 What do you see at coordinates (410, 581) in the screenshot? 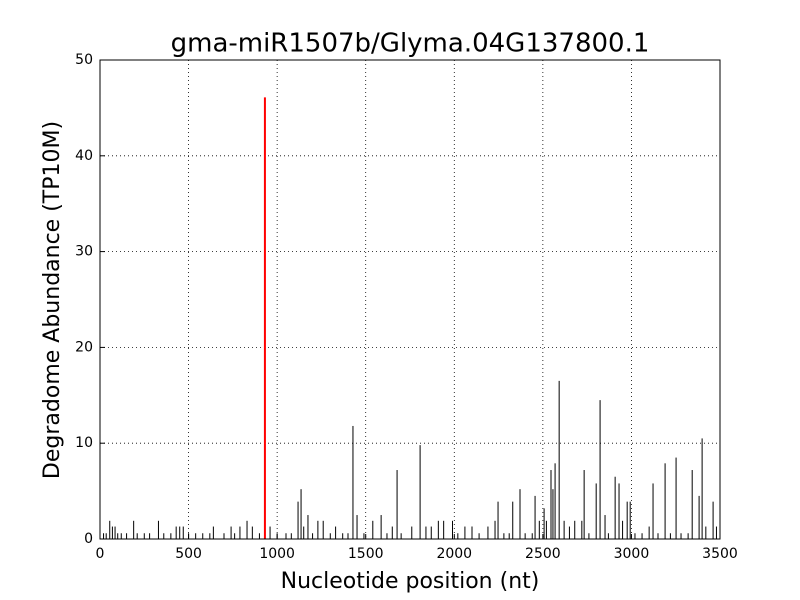
I see `x-axis-label: Nucleotide position (nt)` at bounding box center [410, 581].